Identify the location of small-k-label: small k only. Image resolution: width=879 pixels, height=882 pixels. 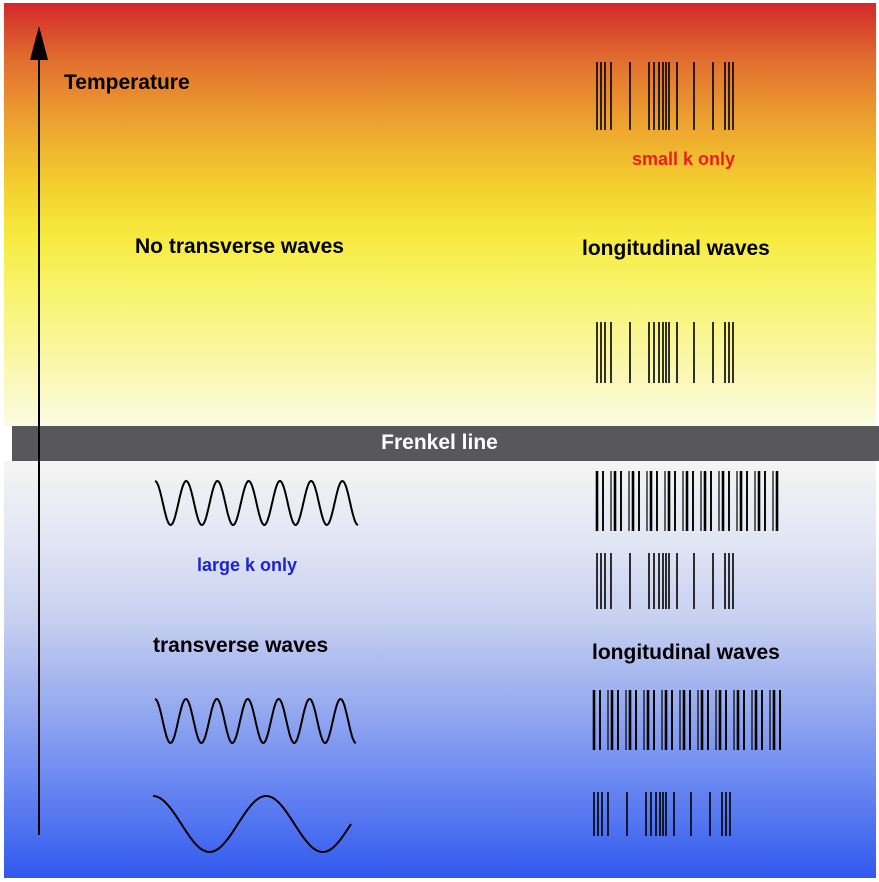
(684, 159).